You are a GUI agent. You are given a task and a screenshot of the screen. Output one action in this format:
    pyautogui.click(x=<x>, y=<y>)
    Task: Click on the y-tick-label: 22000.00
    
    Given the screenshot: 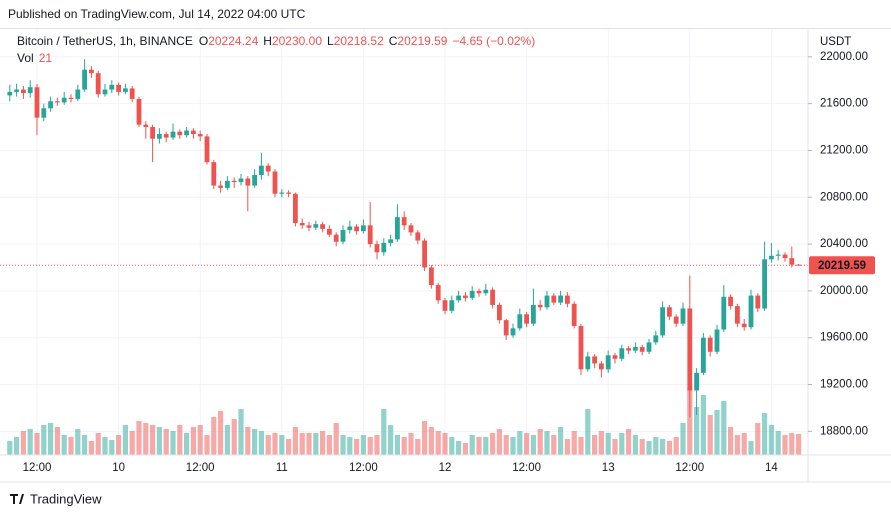 What is the action you would take?
    pyautogui.click(x=844, y=57)
    